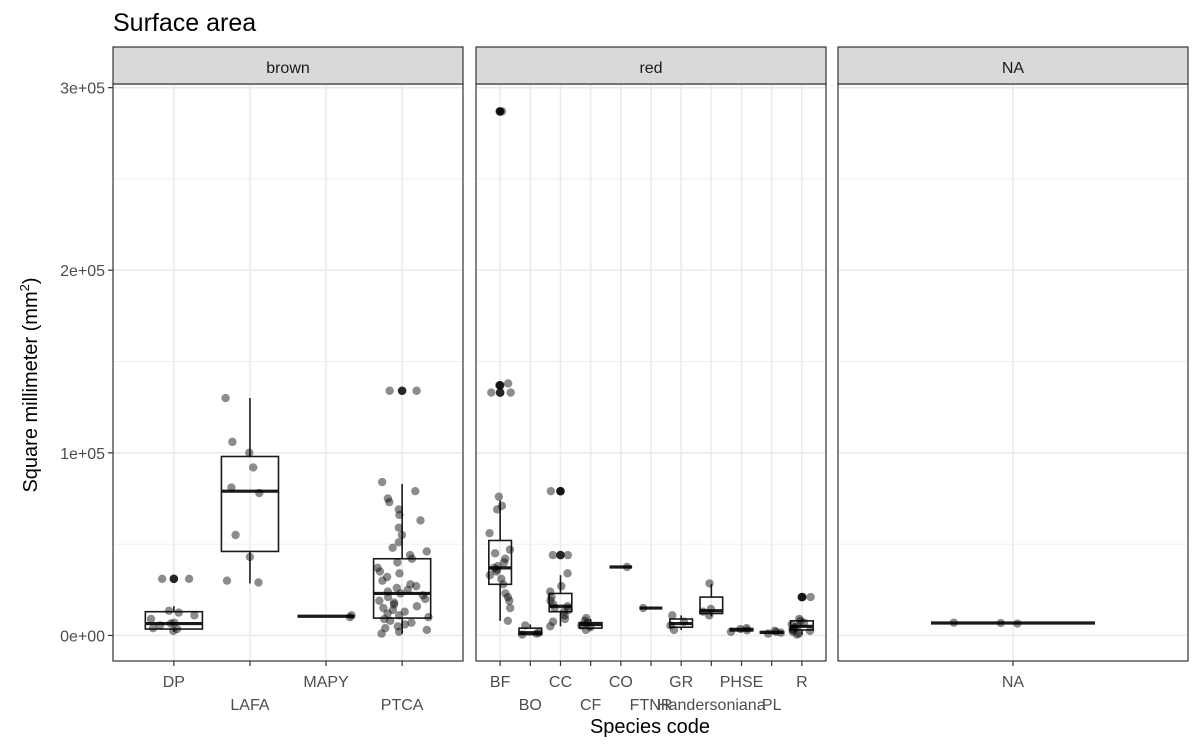  Describe the element at coordinates (326, 616) in the screenshot. I see `box-group-mapy` at that location.